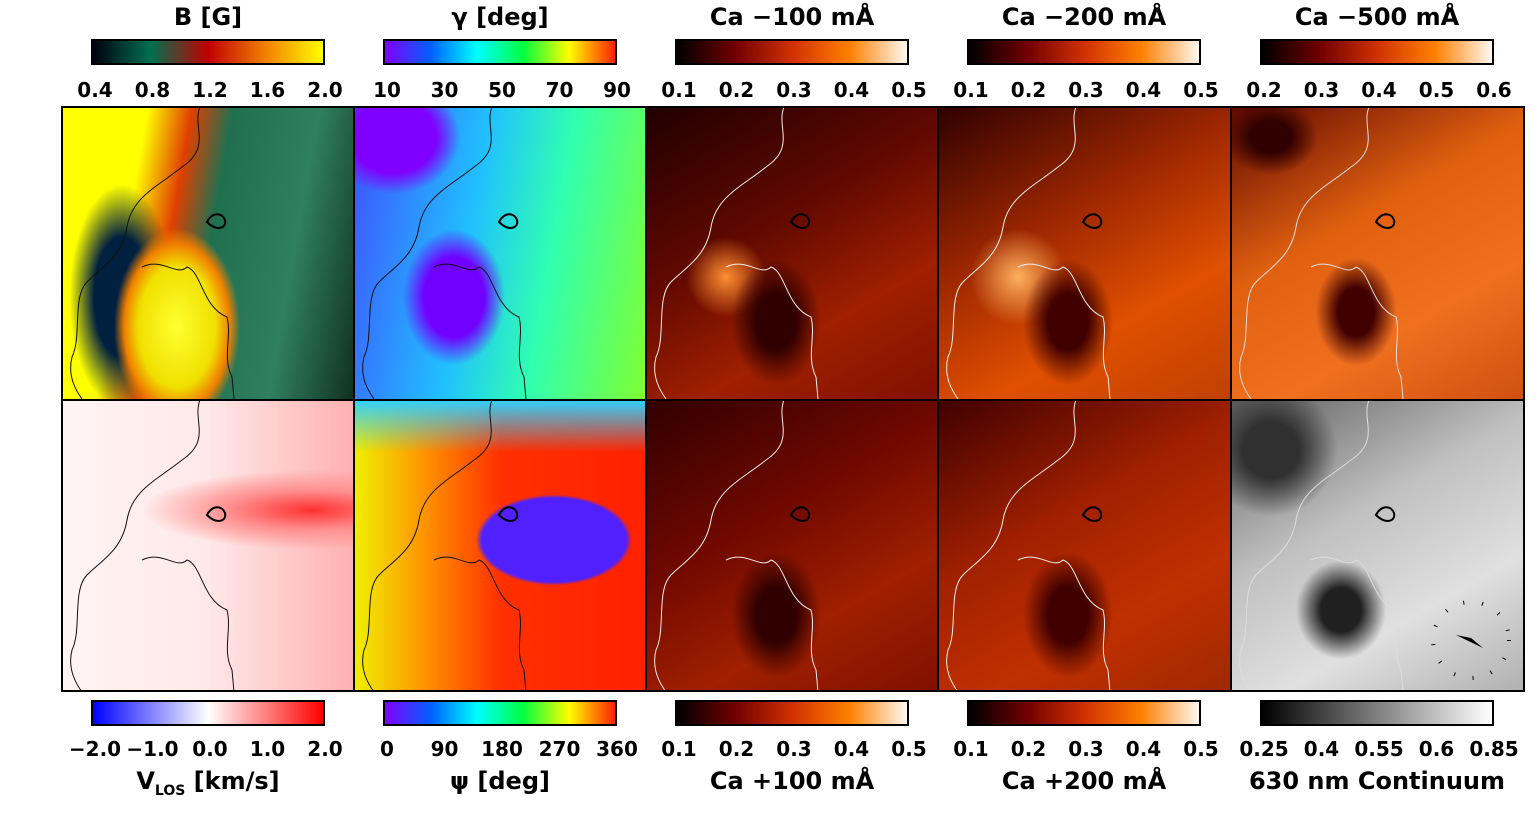  I want to click on colorbar-tick-label: 1.6, so click(267, 90).